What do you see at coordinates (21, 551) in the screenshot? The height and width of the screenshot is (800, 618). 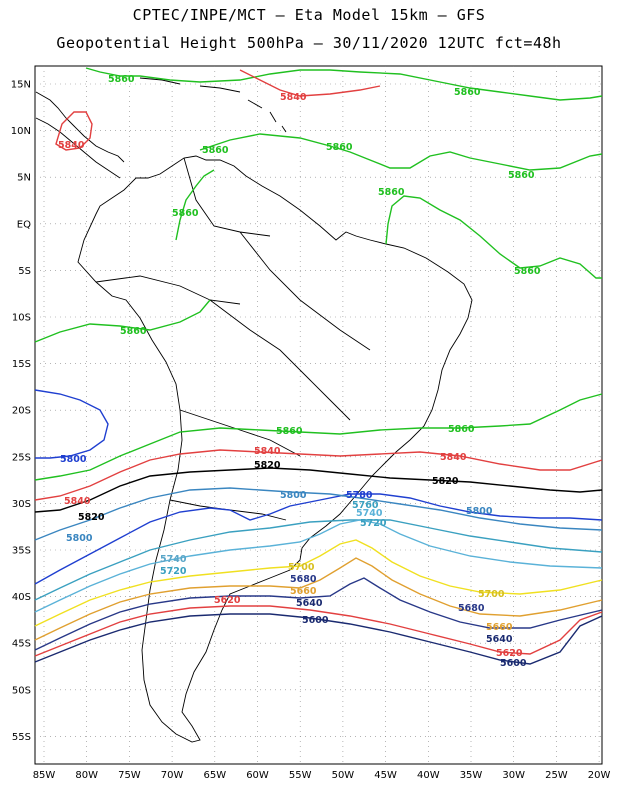 I see `latitude-tick-label: 35S` at bounding box center [21, 551].